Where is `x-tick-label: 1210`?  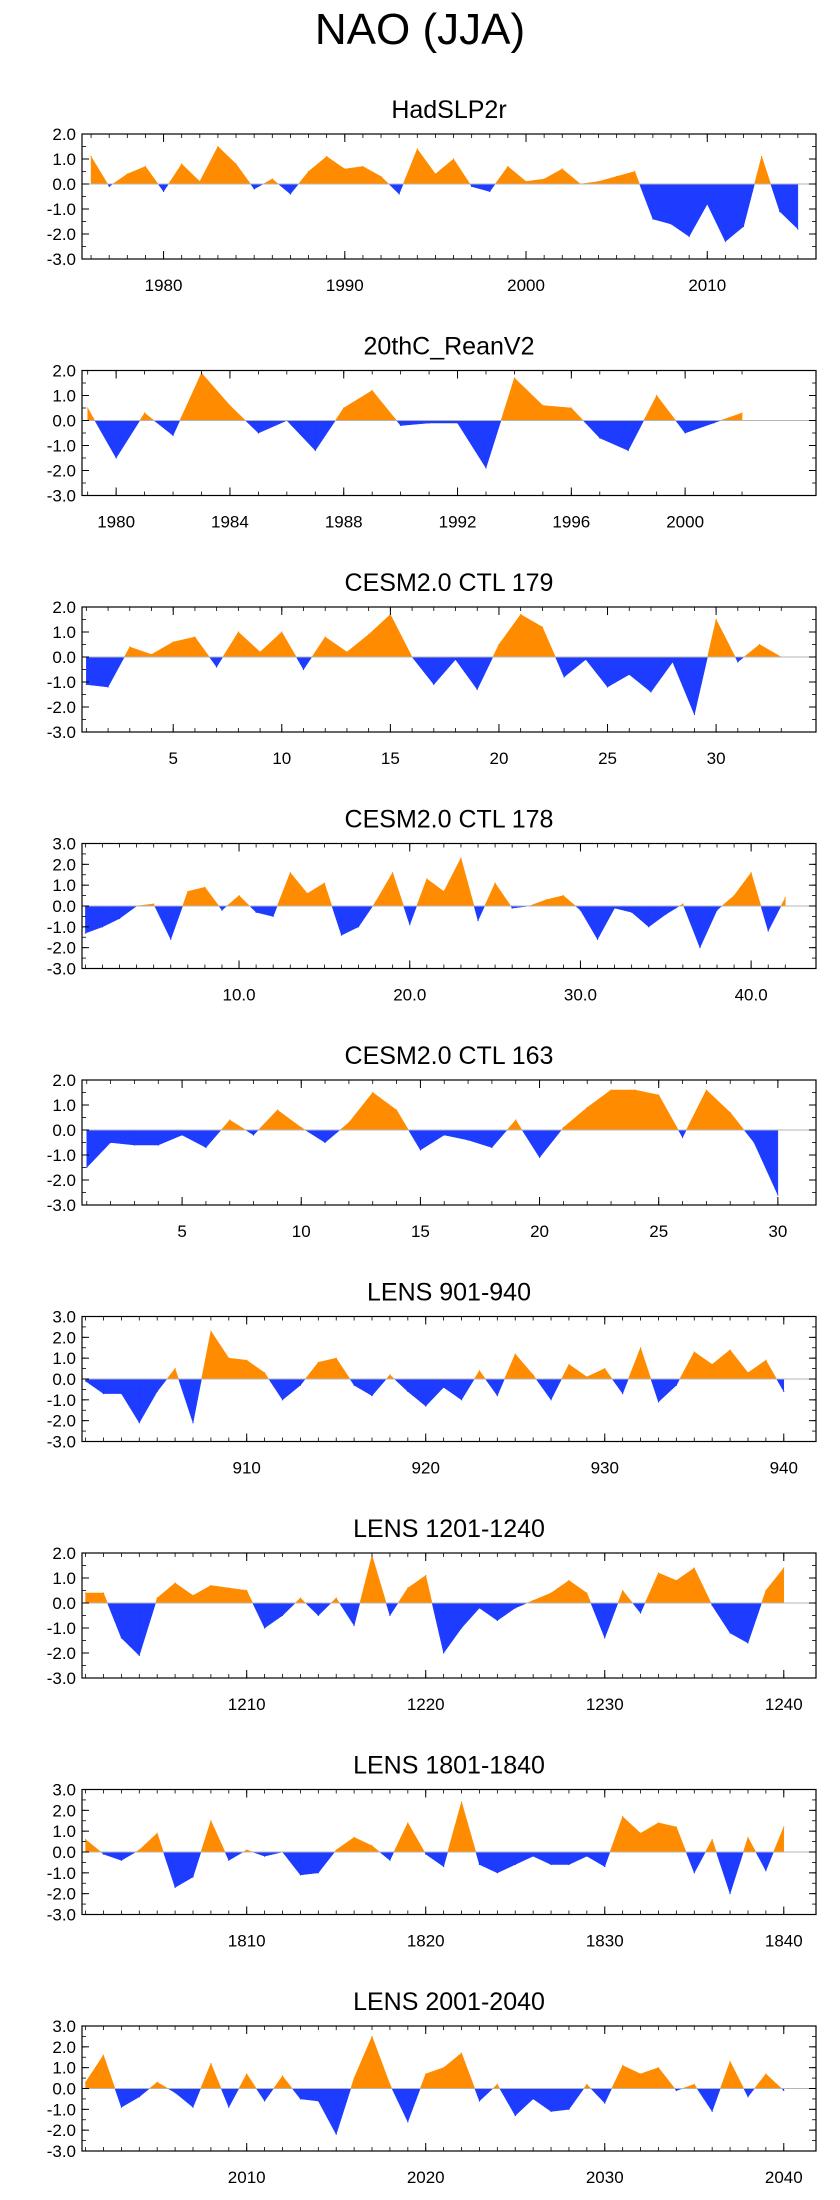 x-tick-label: 1210 is located at coordinates (247, 1704).